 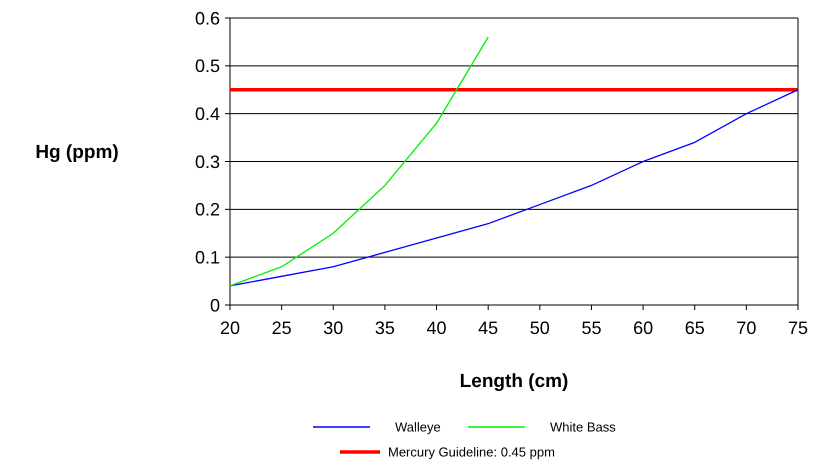 What do you see at coordinates (746, 328) in the screenshot?
I see `x-tick-label: 70` at bounding box center [746, 328].